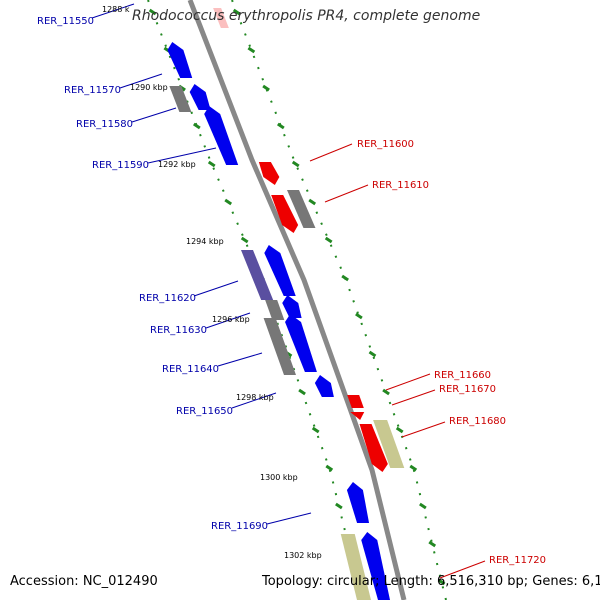 The image size is (600, 600). Describe the element at coordinates (239, 526) in the screenshot. I see `gene-label-rer-11690: RER_11690` at that location.